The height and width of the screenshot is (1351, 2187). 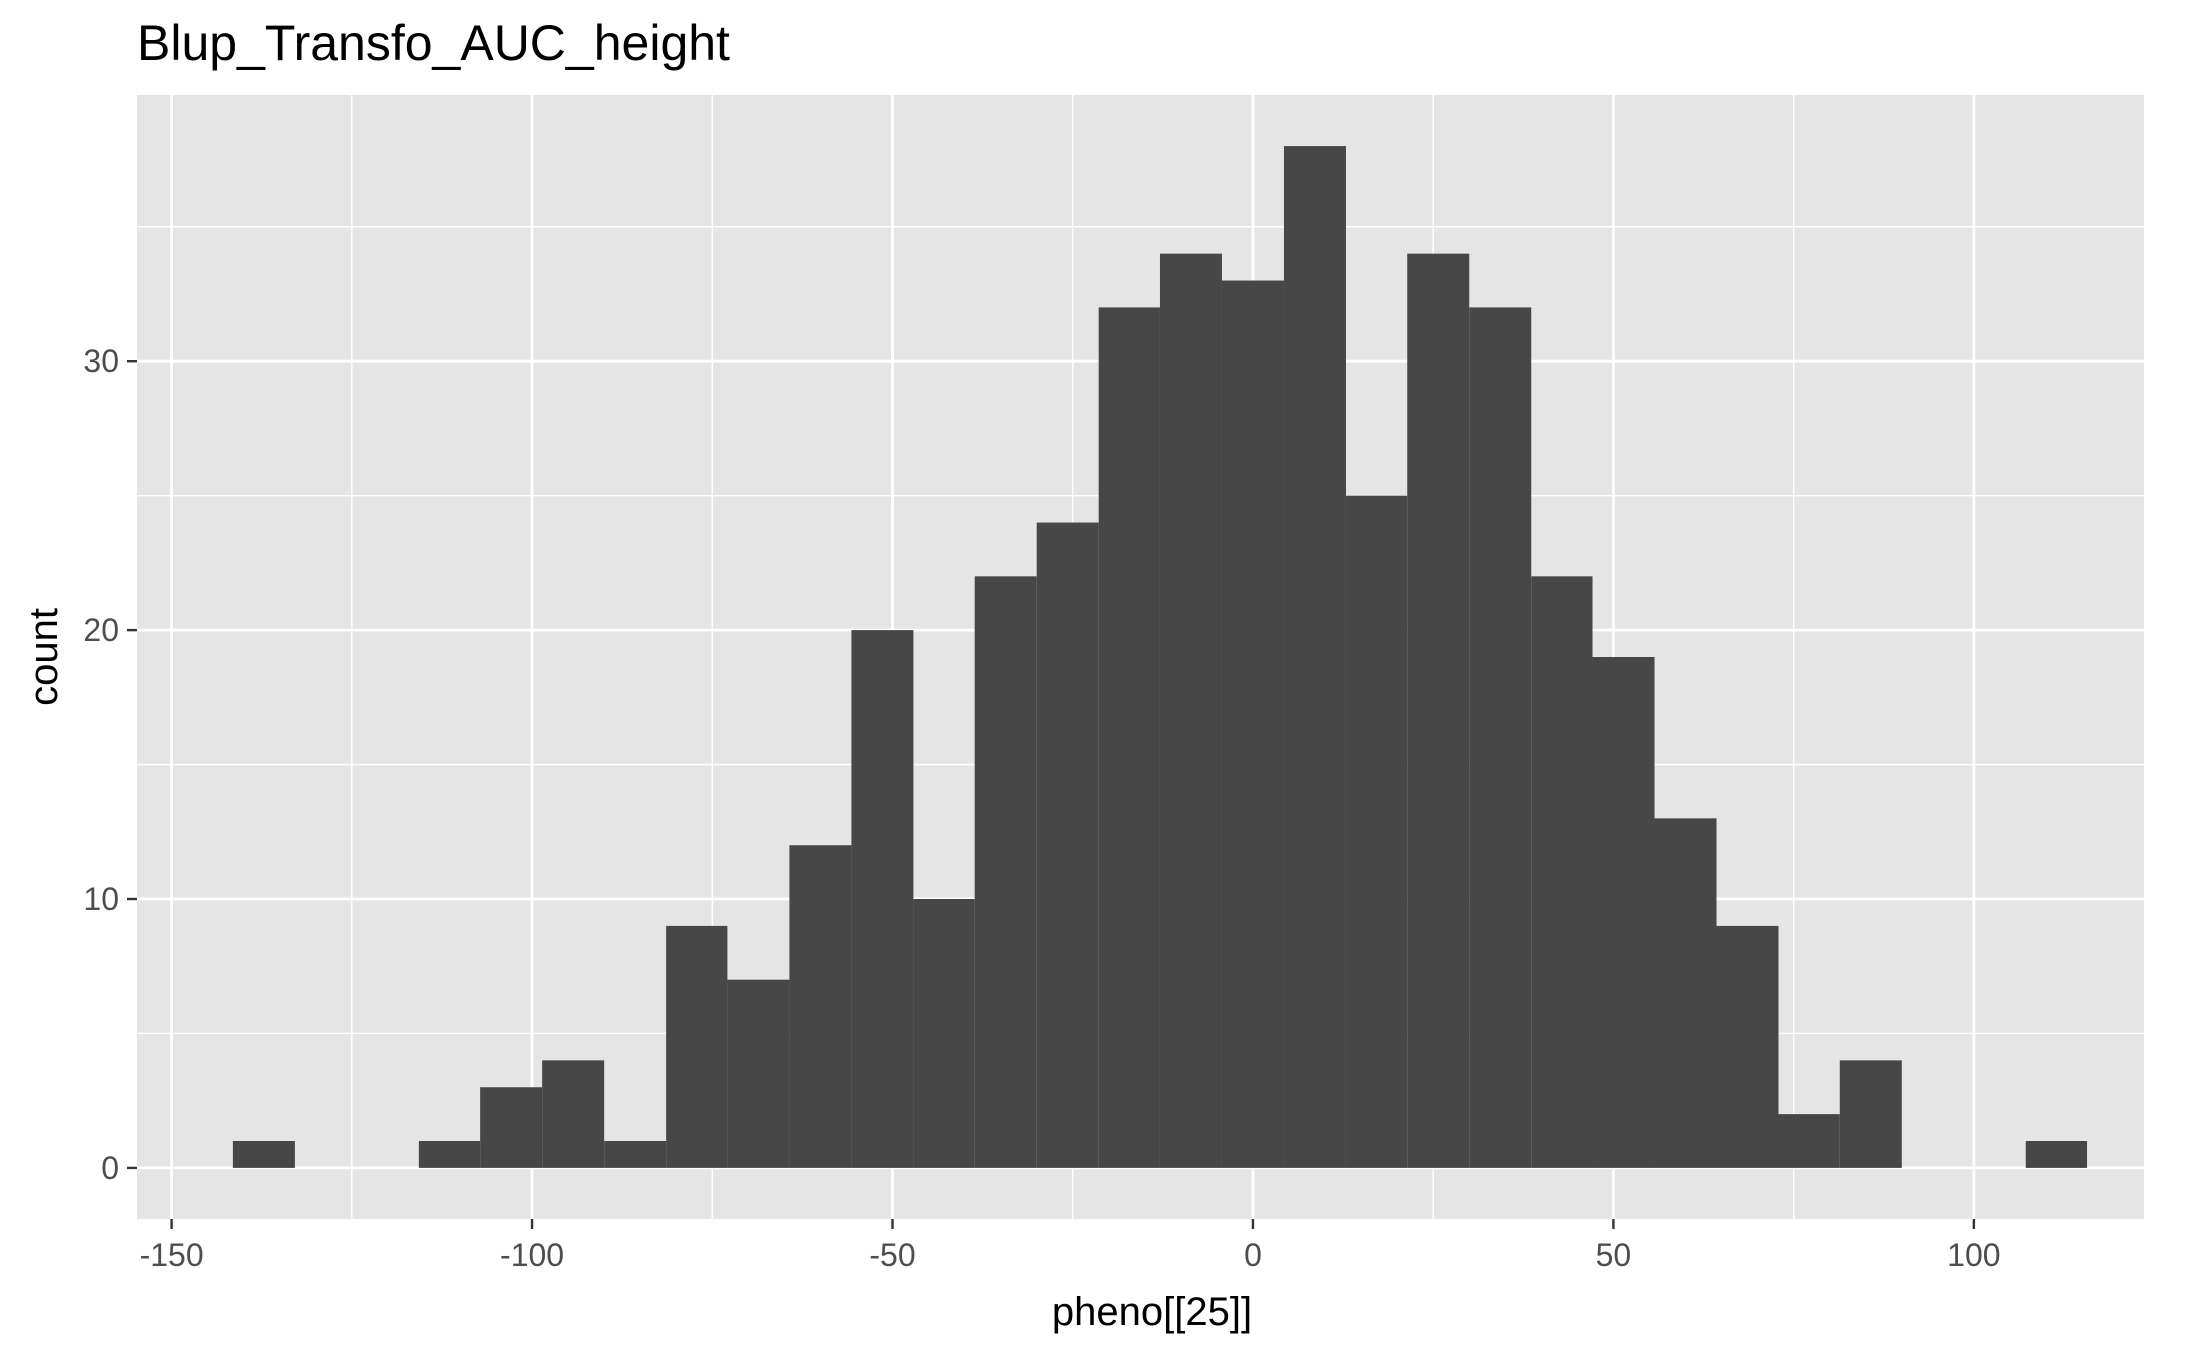 I want to click on y-tick-label: 20, so click(x=101, y=630).